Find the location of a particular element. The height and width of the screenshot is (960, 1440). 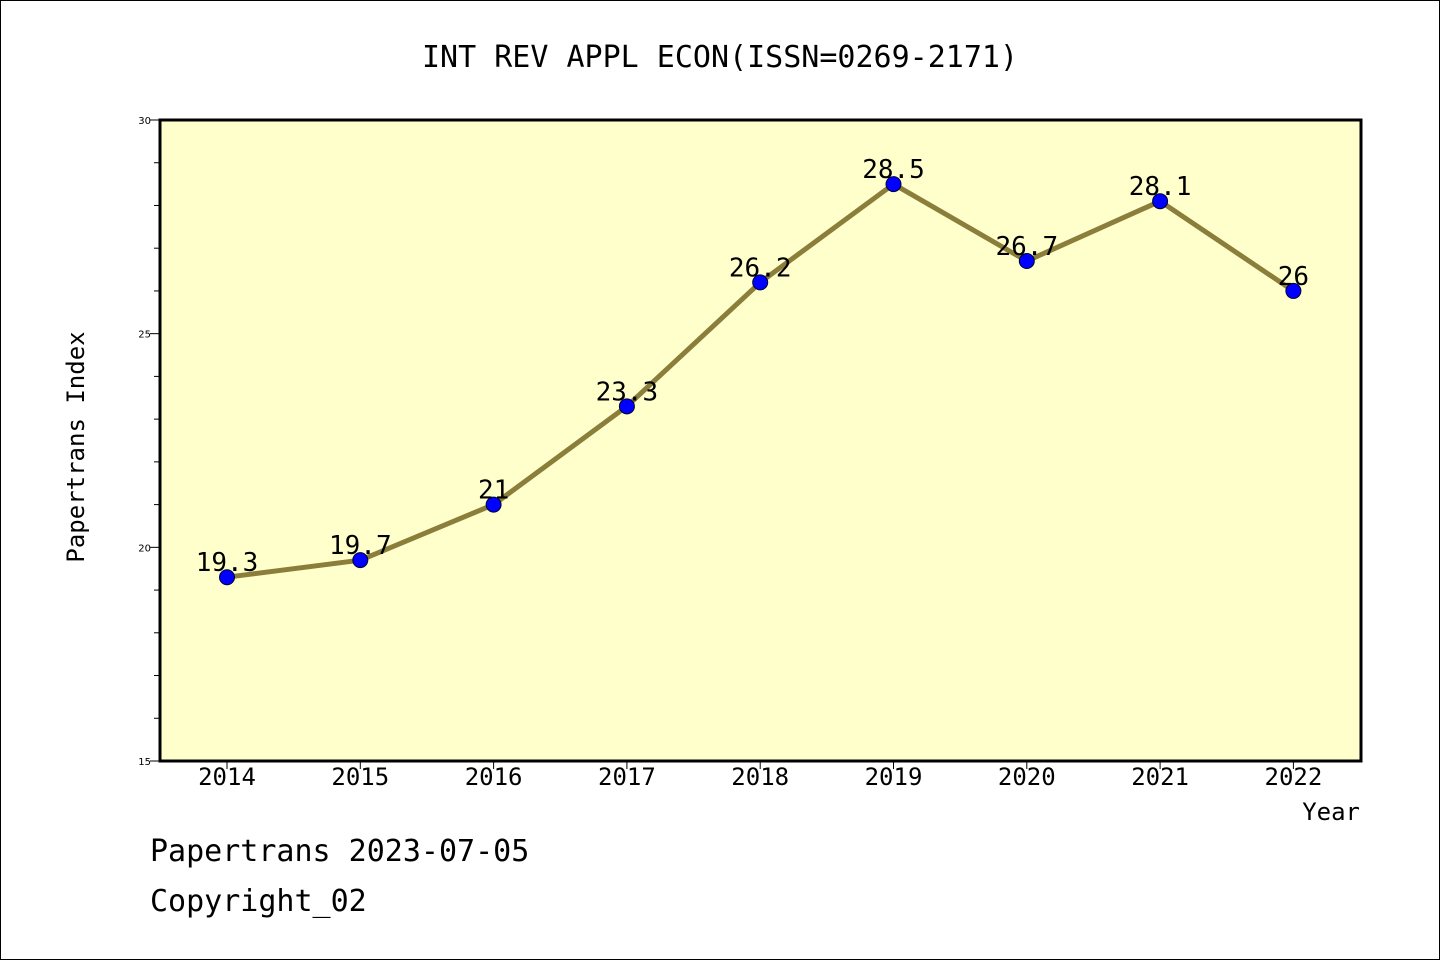

footer-date: Papertrans 2023-07-05 is located at coordinates (340, 851).